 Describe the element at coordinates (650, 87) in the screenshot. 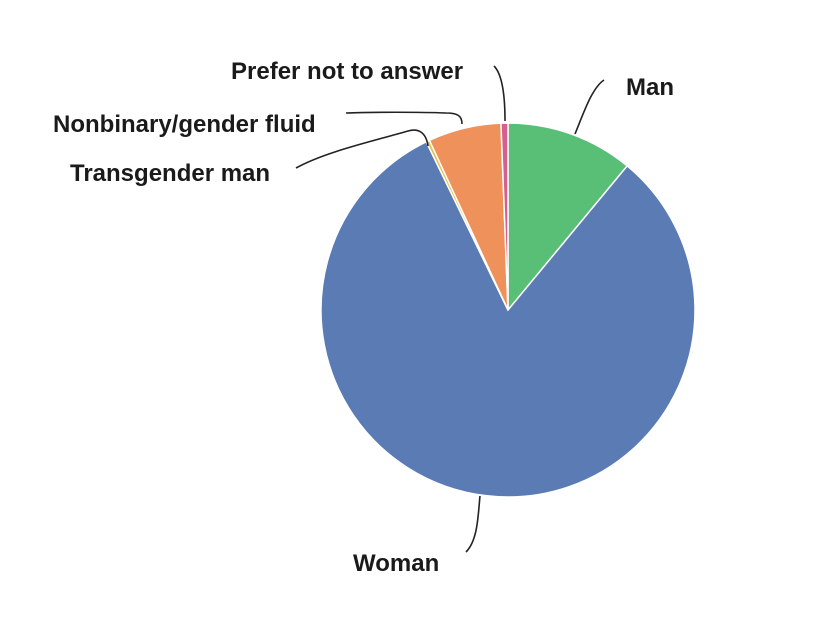

I see `slice-label-man: Man` at that location.